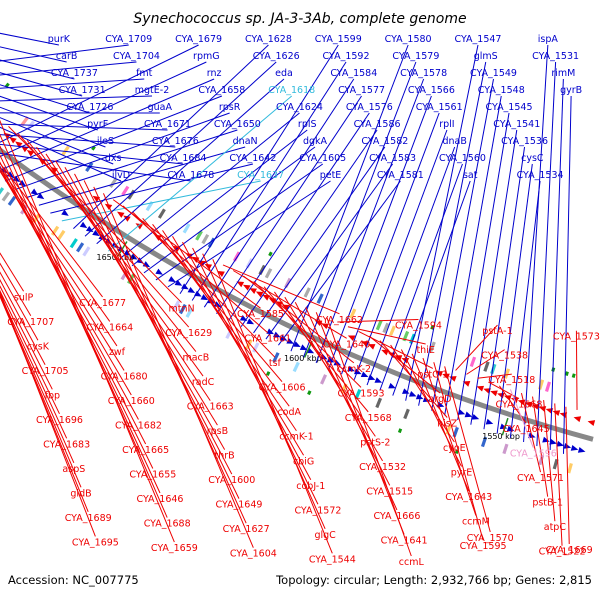 The height and width of the screenshot is (600, 600). What do you see at coordinates (384, 141) in the screenshot?
I see `gene-label: CYA_1582` at bounding box center [384, 141].